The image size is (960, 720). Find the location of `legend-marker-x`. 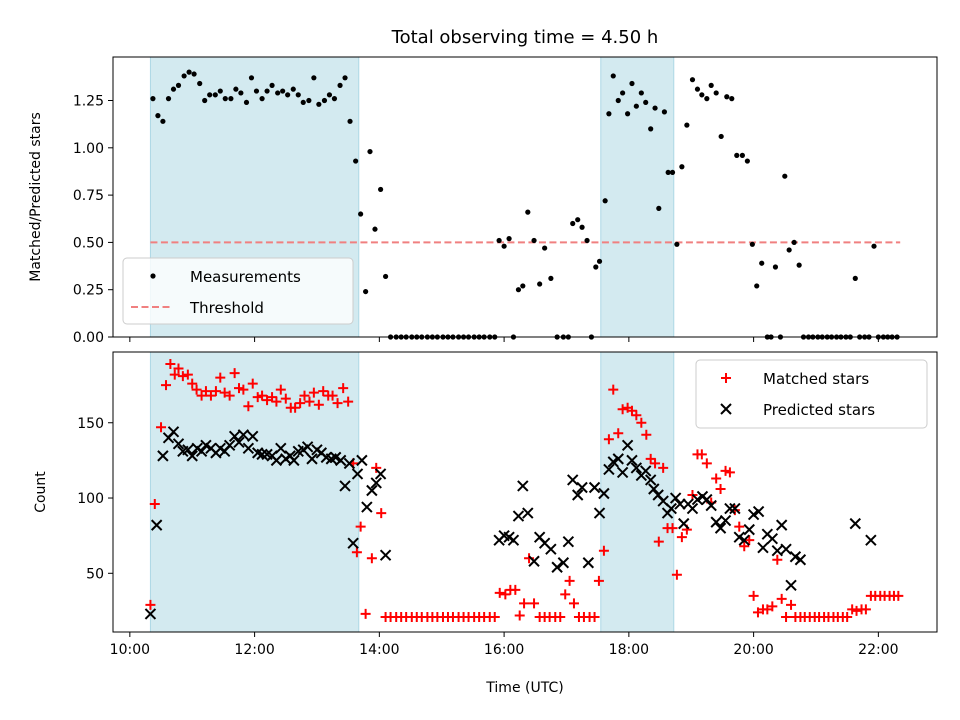

legend-marker-x is located at coordinates (726, 409).